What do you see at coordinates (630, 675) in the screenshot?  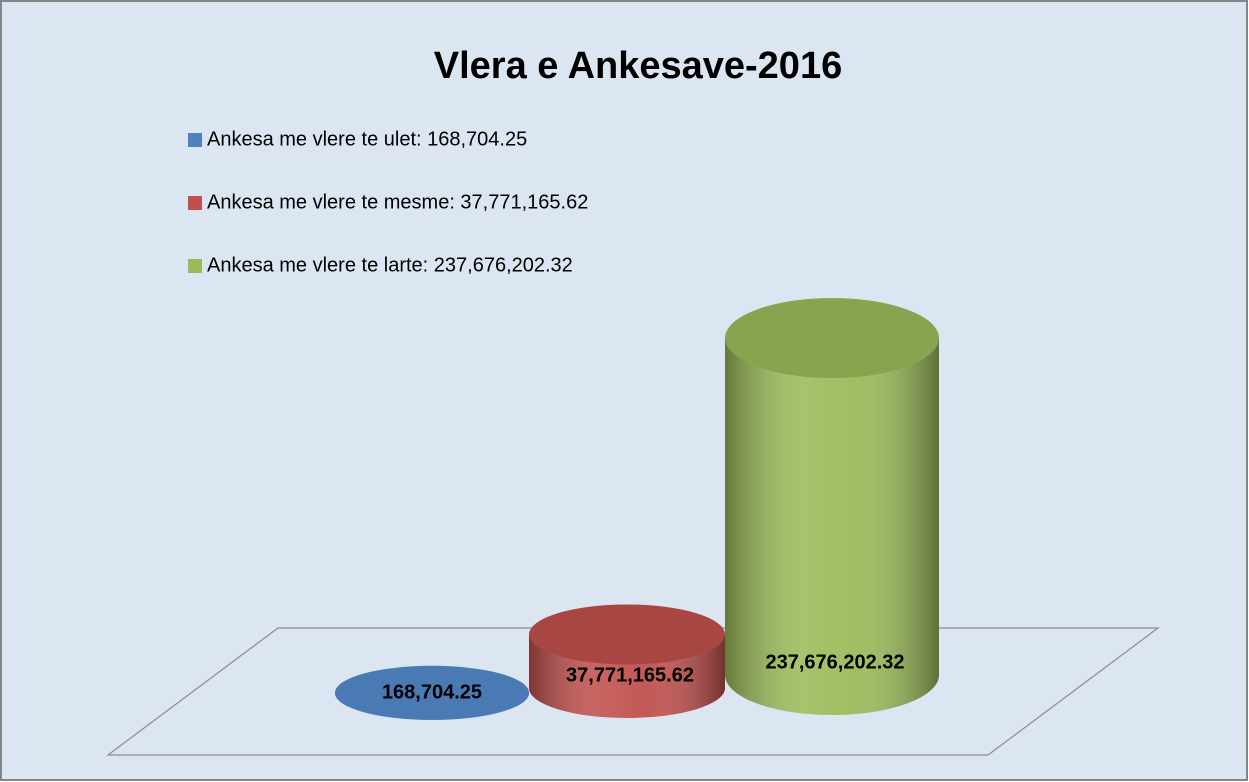 I see `data-label: 37,771,165.62` at bounding box center [630, 675].